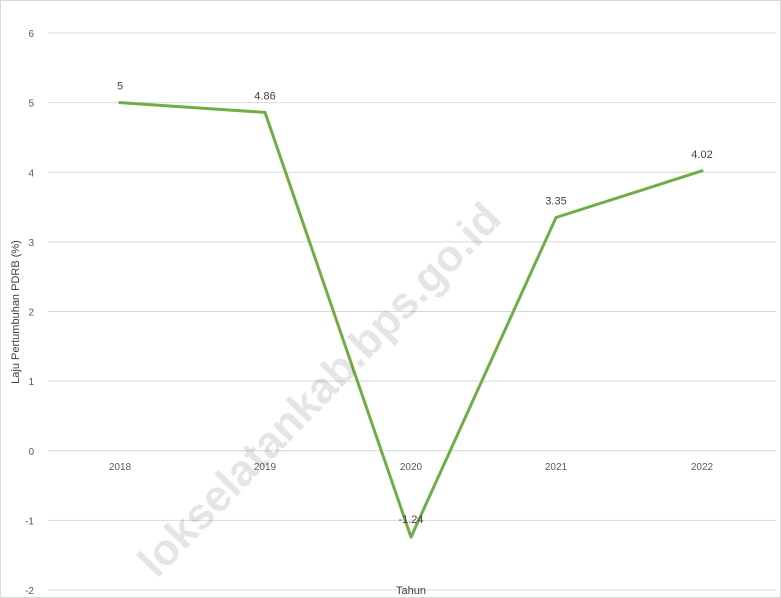 The image size is (781, 598). Describe the element at coordinates (120, 87) in the screenshot. I see `data-label: 5` at that location.